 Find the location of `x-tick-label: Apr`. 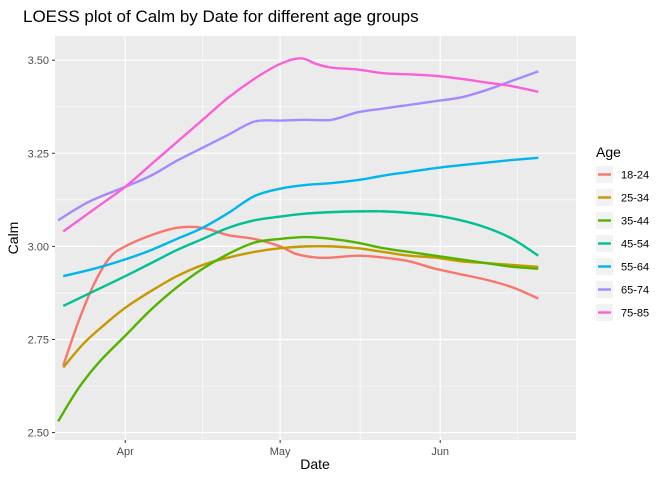

x-tick-label: Apr is located at coordinates (125, 452).